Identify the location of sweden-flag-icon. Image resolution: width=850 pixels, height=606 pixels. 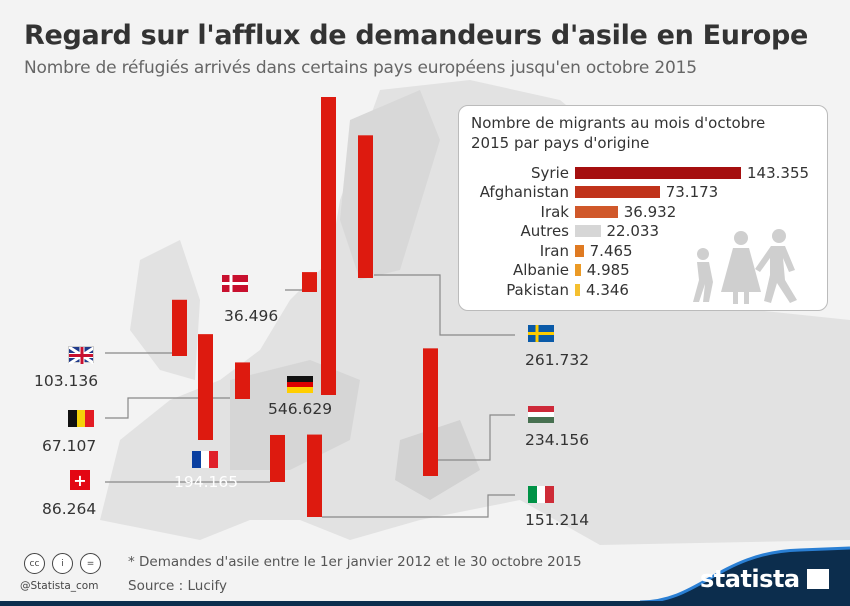
(541, 333).